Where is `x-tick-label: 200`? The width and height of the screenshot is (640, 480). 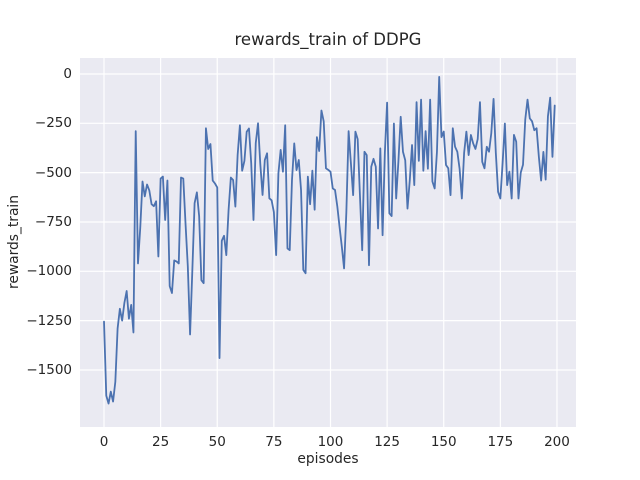
x-tick-label: 200 is located at coordinates (557, 442).